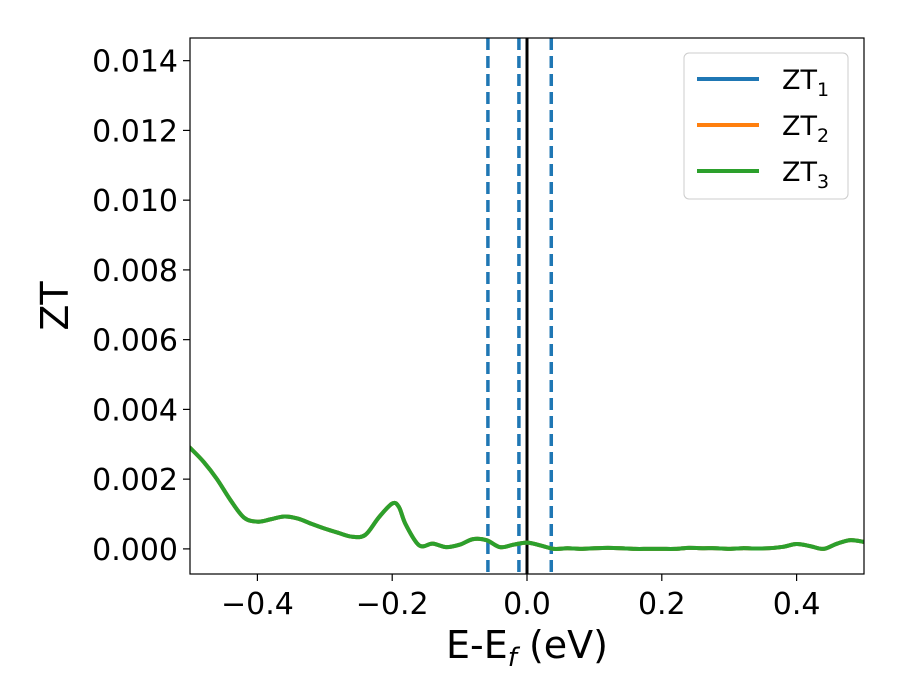 The image size is (900, 700). What do you see at coordinates (797, 604) in the screenshot?
I see `x-tick-label: 0.4` at bounding box center [797, 604].